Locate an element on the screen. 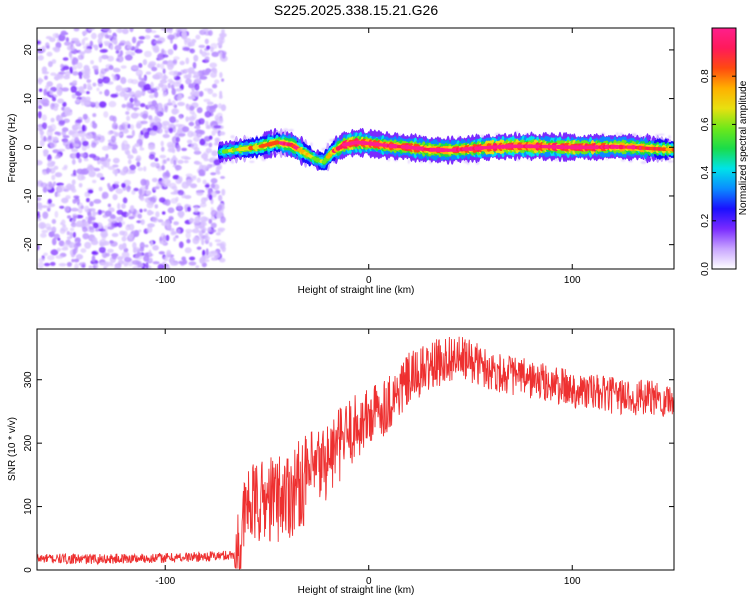  colorbar-tick-label: 0.8 is located at coordinates (705, 76).